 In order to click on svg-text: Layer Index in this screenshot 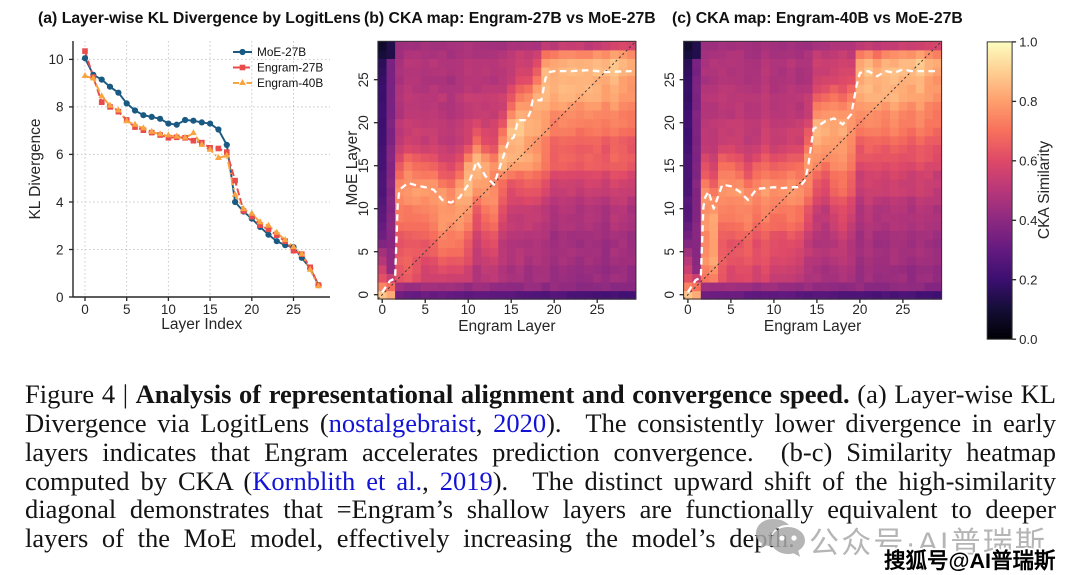, I will do `click(201, 324)`.